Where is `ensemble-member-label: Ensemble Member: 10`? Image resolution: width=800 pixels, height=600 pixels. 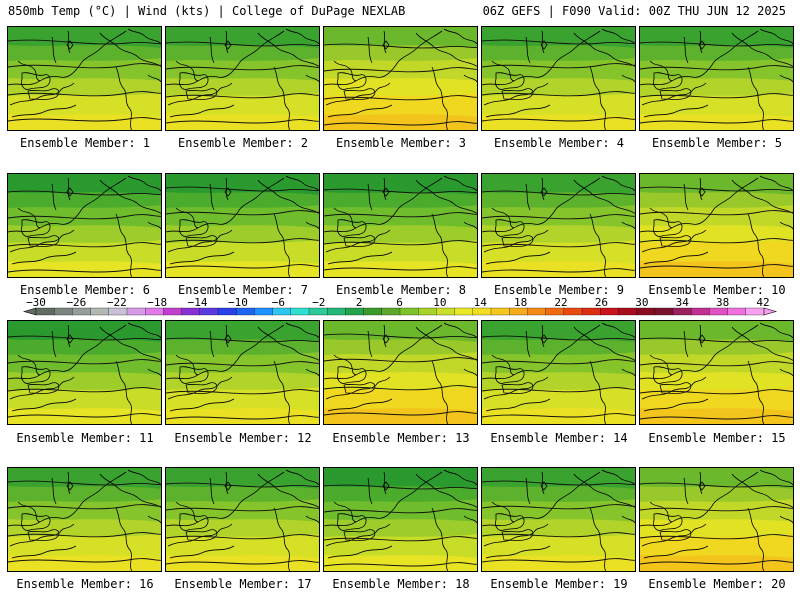
ensemble-member-label: Ensemble Member: 10 is located at coordinates (717, 290).